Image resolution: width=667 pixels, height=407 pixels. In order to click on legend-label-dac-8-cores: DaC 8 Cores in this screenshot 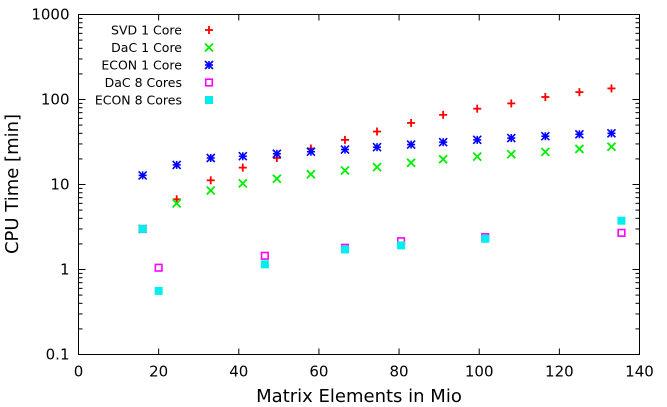, I will do `click(143, 82)`.